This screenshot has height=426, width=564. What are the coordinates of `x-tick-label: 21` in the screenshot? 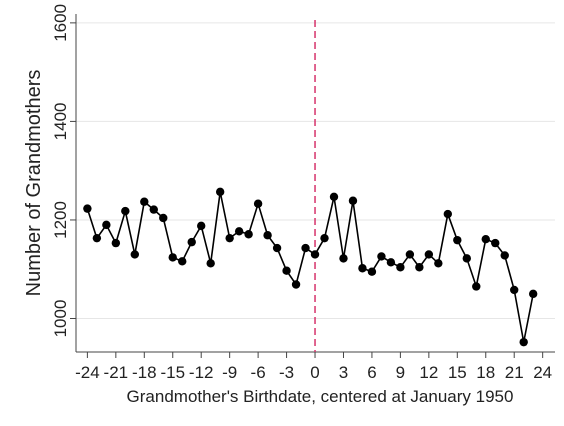 It's located at (514, 372).